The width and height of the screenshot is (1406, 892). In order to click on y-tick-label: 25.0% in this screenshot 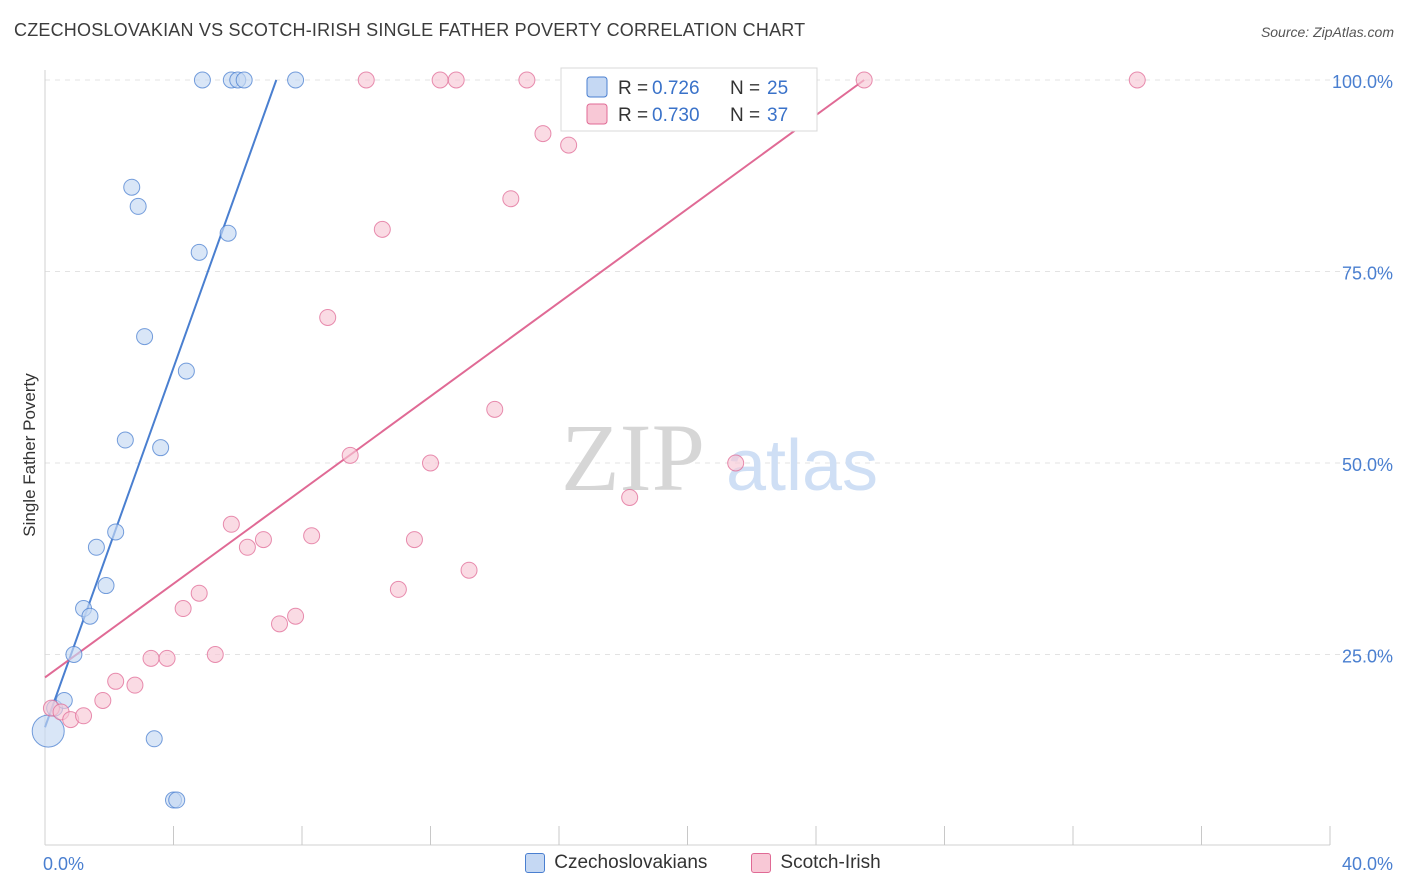, I will do `click(1367, 657)`.